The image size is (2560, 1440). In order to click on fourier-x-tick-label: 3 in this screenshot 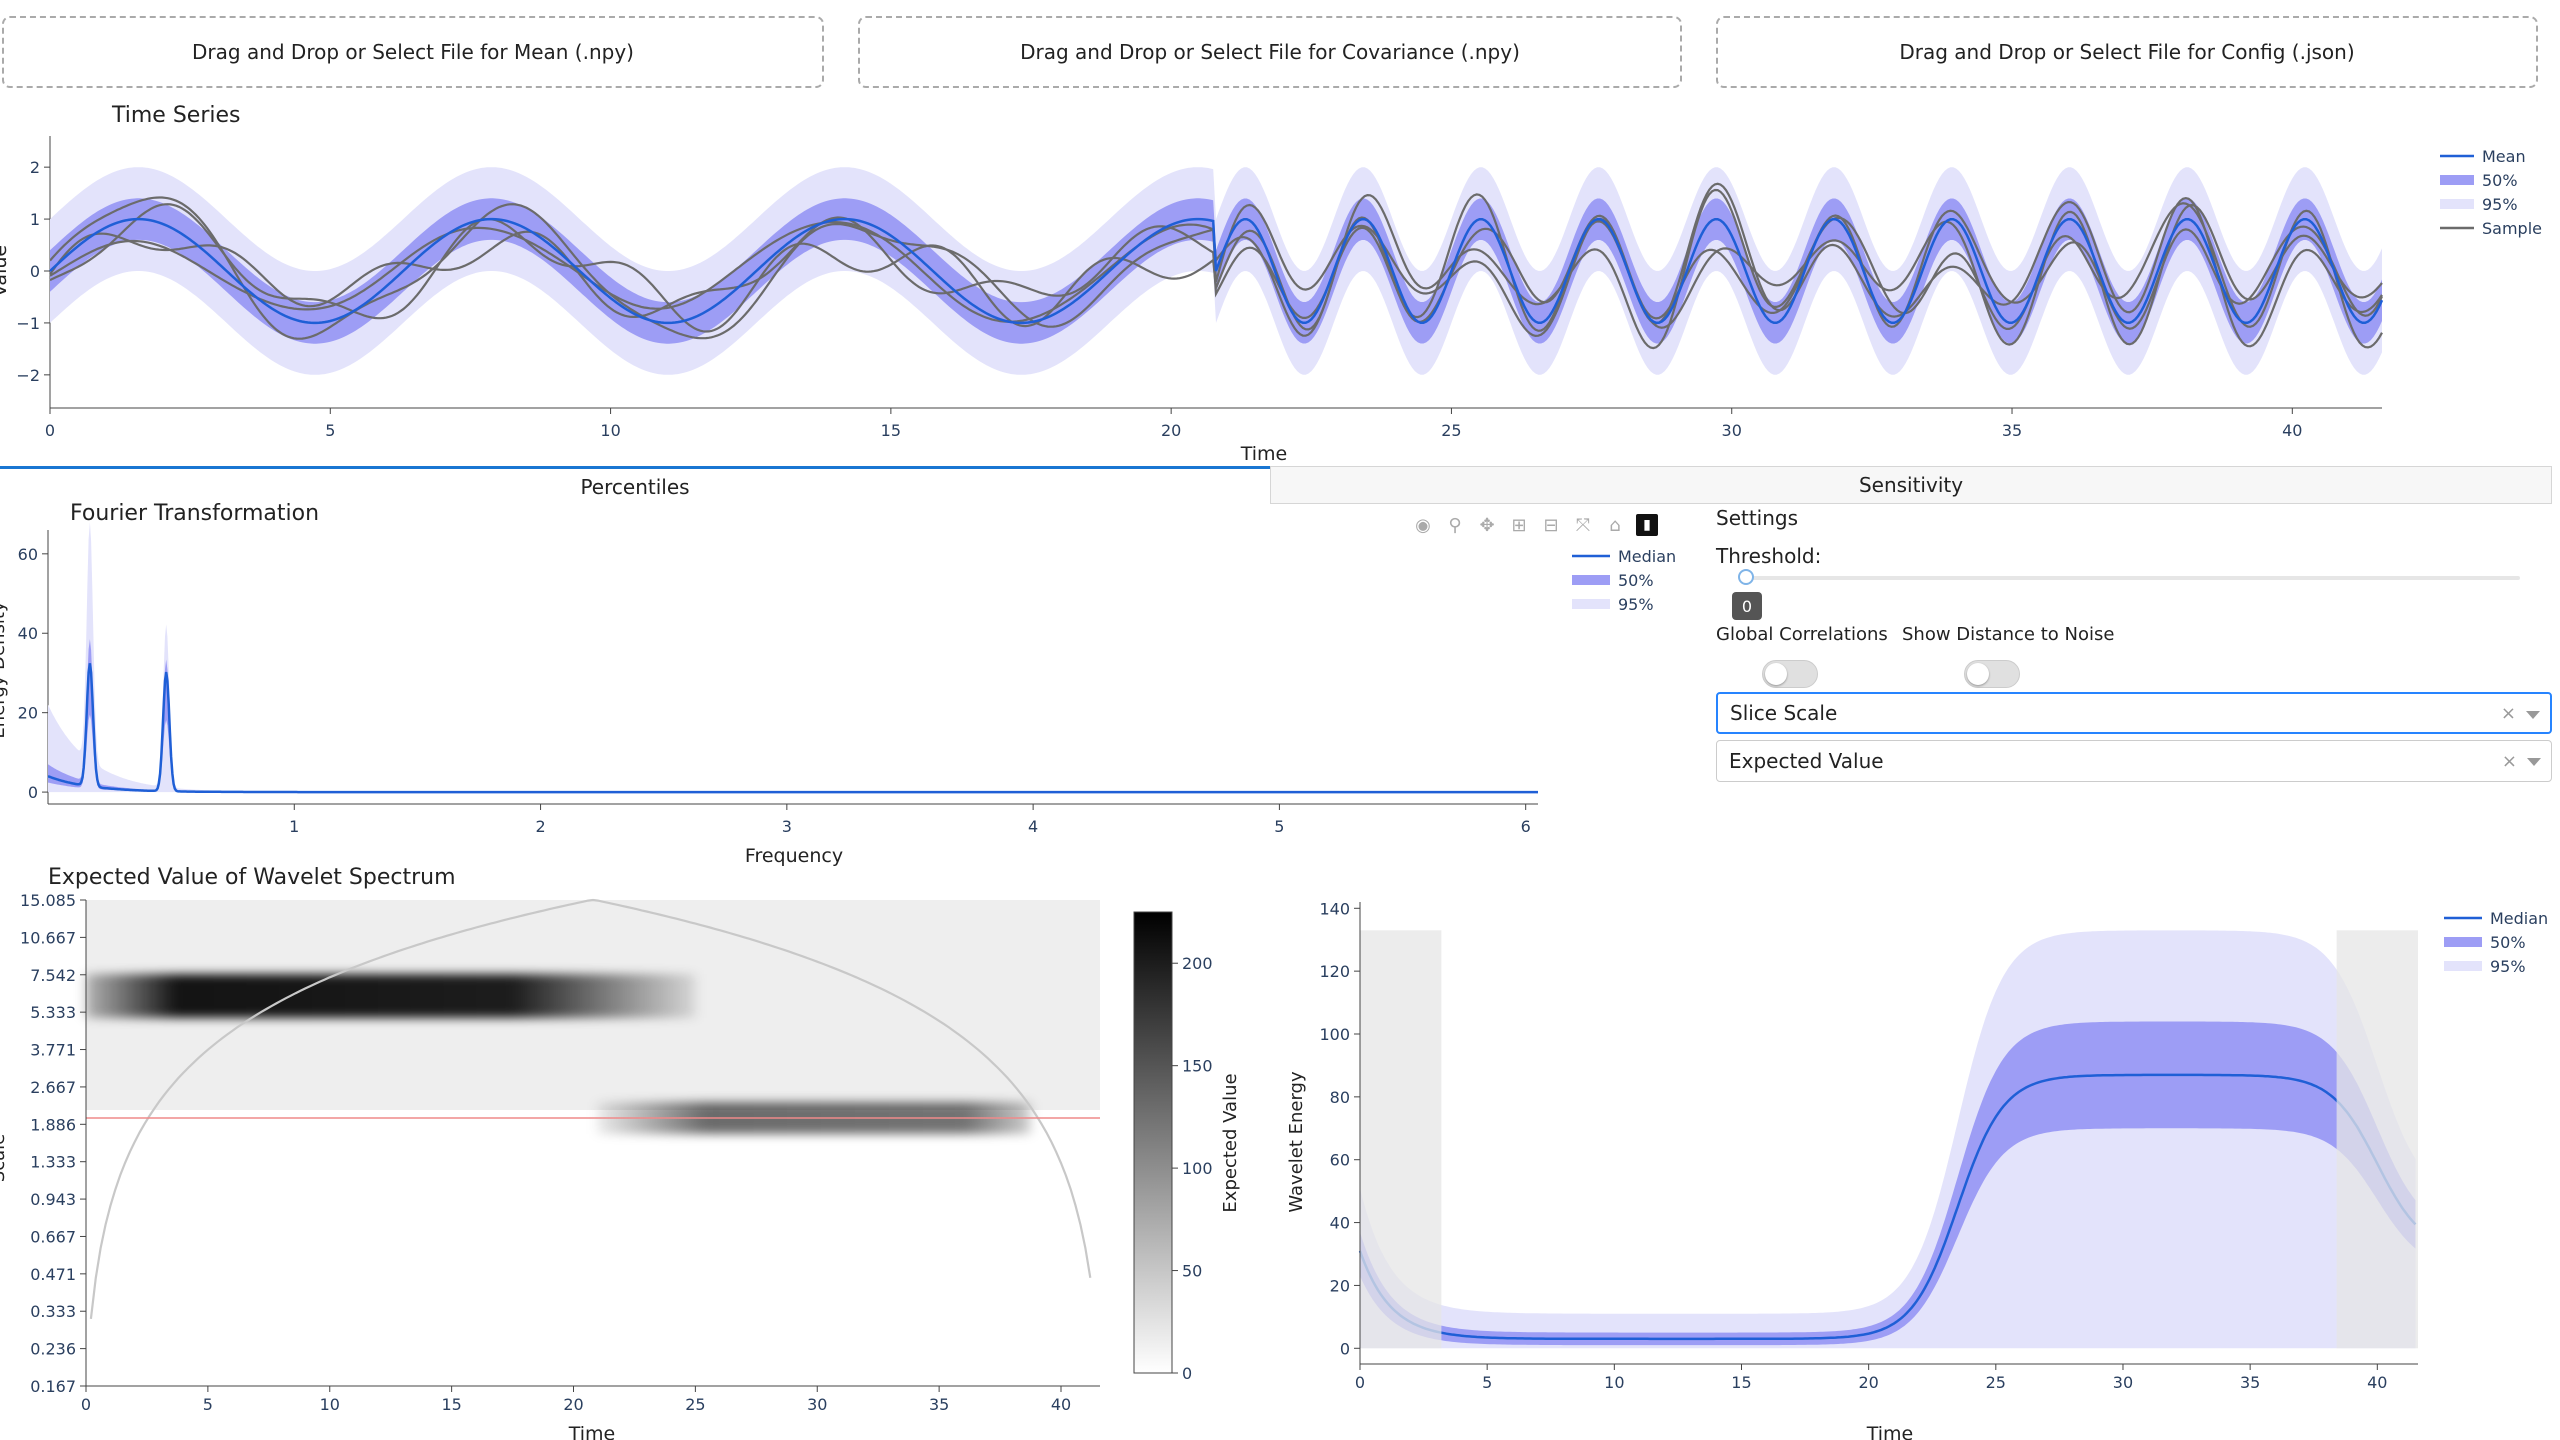, I will do `click(787, 826)`.